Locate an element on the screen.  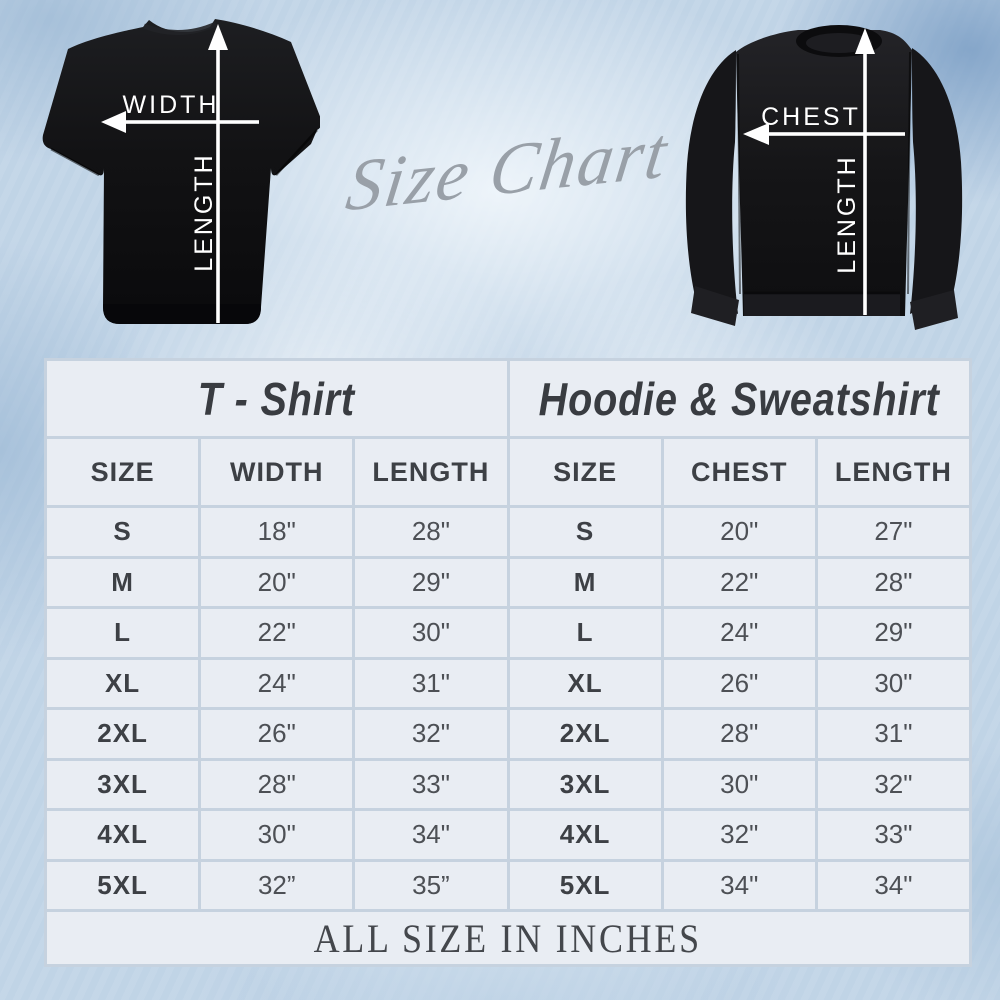
tshirt-image: WIDTH LENGTH is located at coordinates (181, 171).